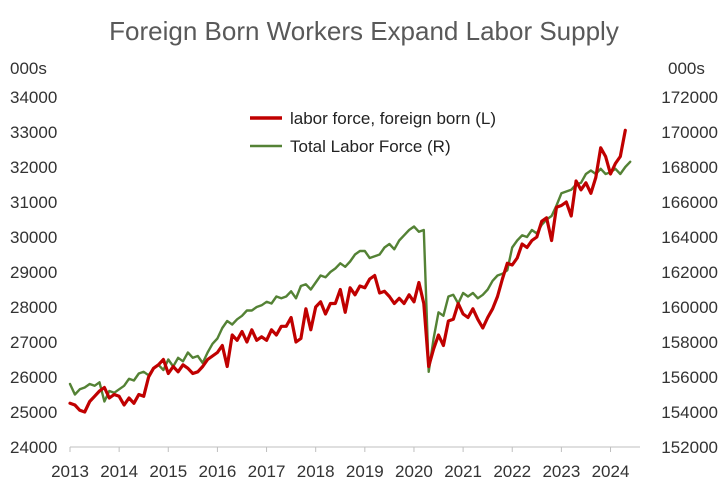 This screenshot has height=503, width=728. Describe the element at coordinates (33, 447) in the screenshot. I see `left-tick-label: 24000` at that location.